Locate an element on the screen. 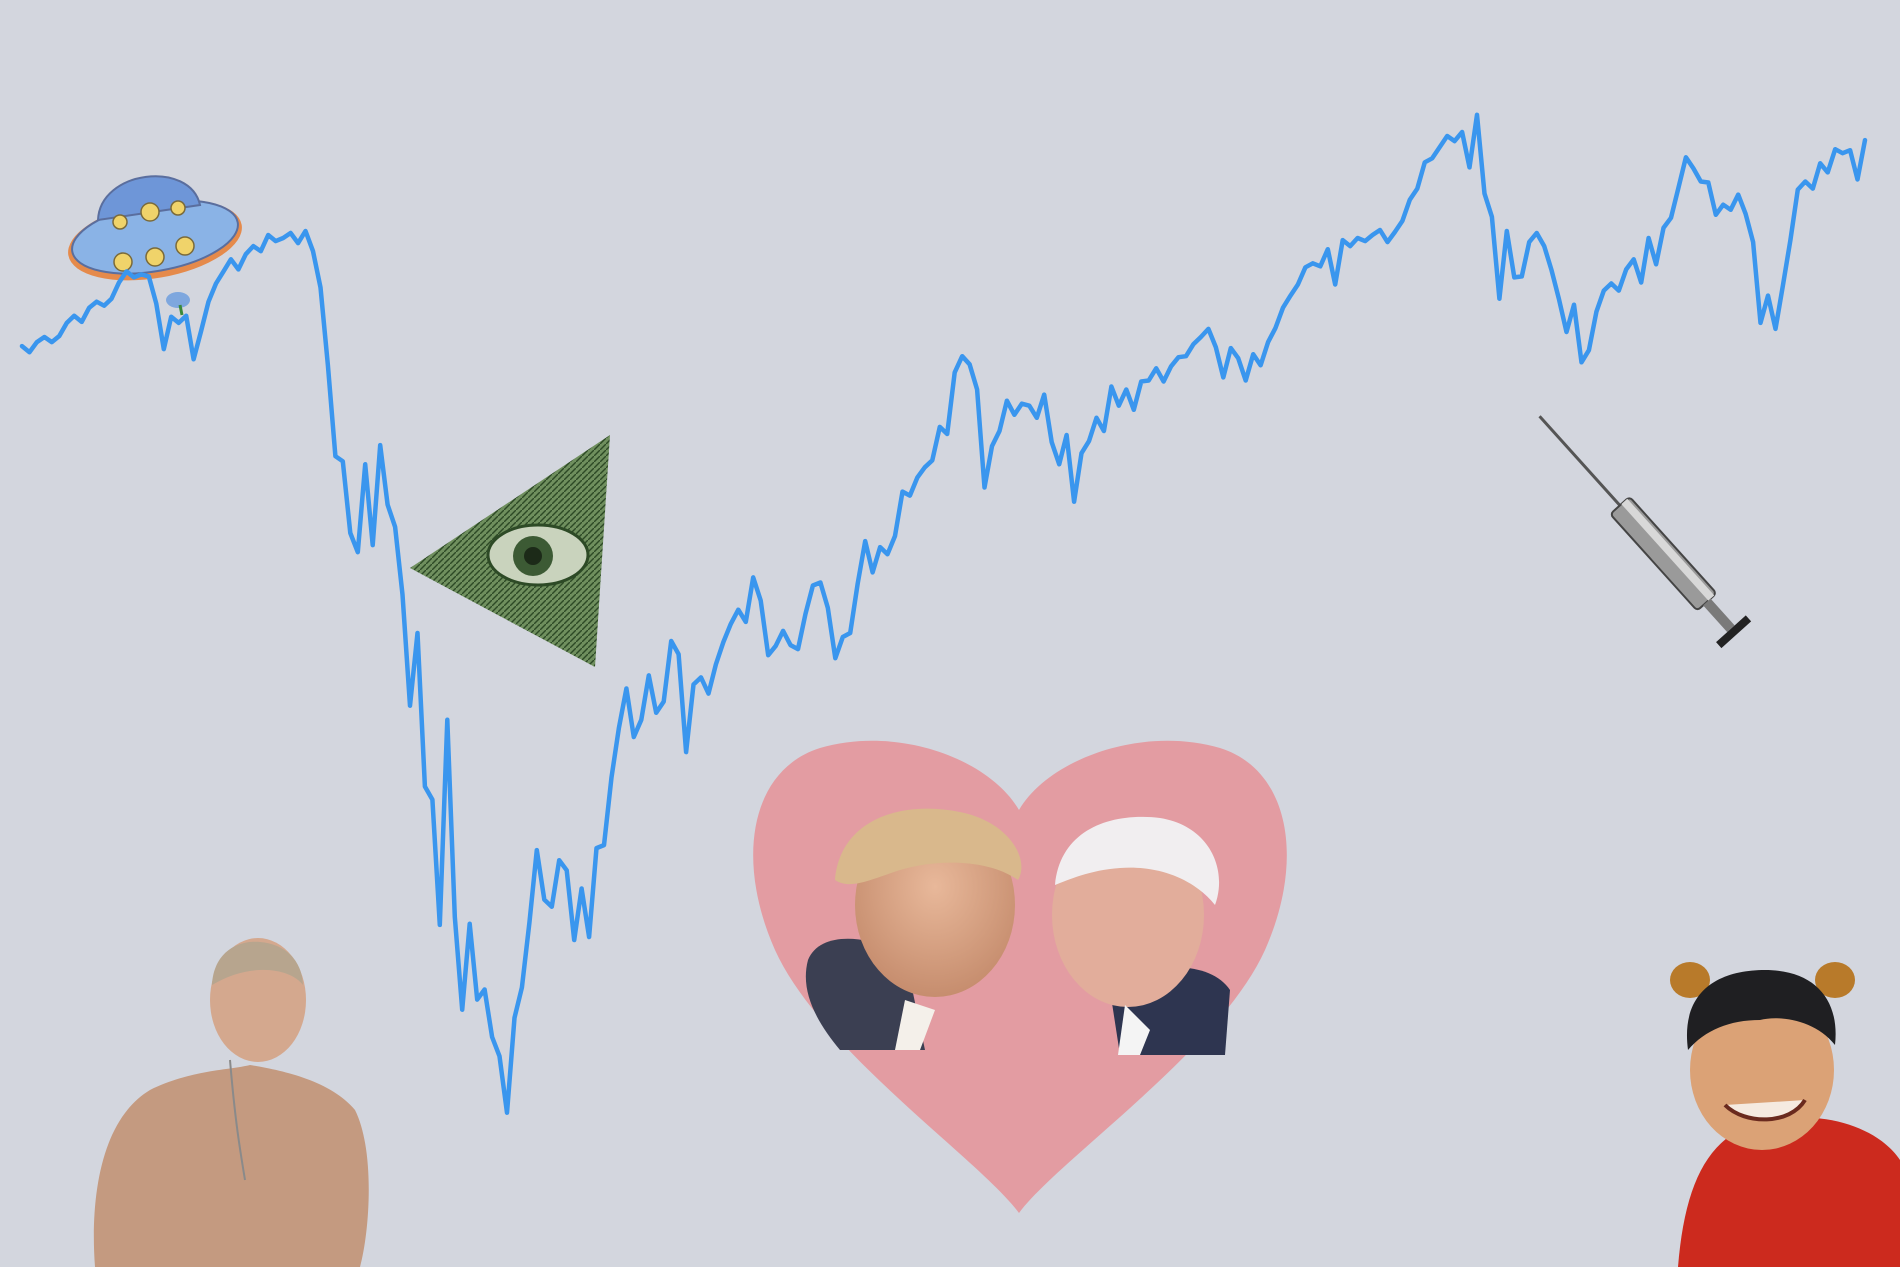 This screenshot has width=1900, height=1267. xi-pooh-portrait is located at coordinates (1785, 1114).